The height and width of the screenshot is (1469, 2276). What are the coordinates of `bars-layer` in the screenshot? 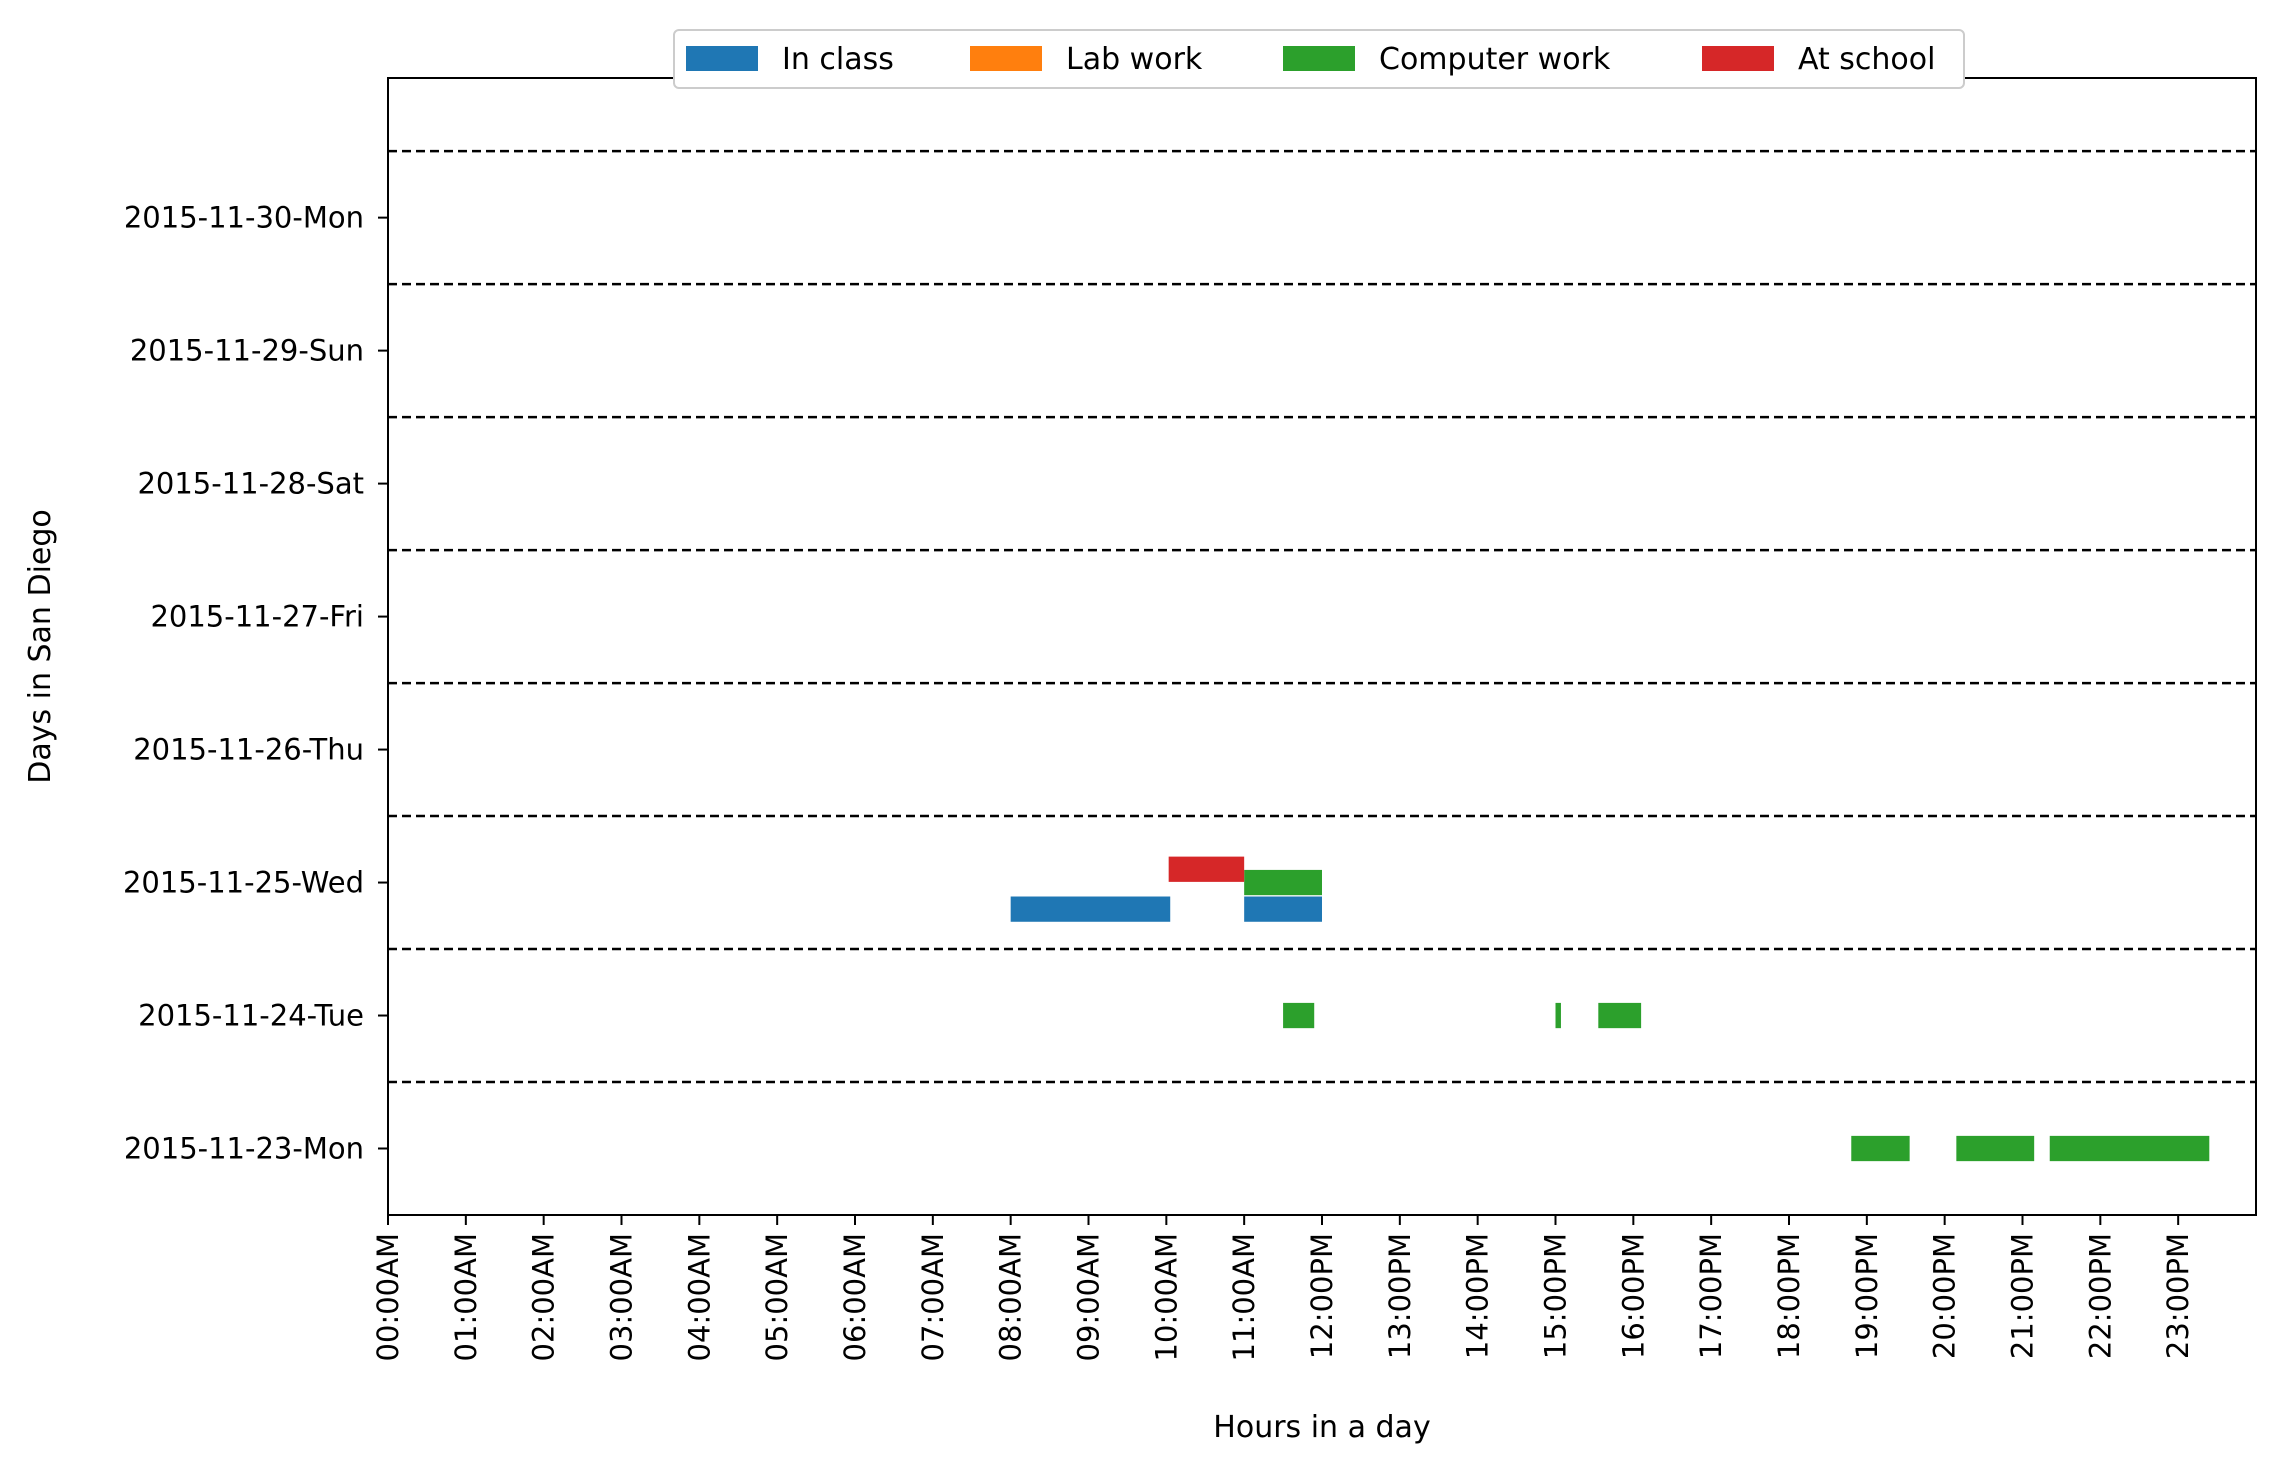 It's located at (1610, 1009).